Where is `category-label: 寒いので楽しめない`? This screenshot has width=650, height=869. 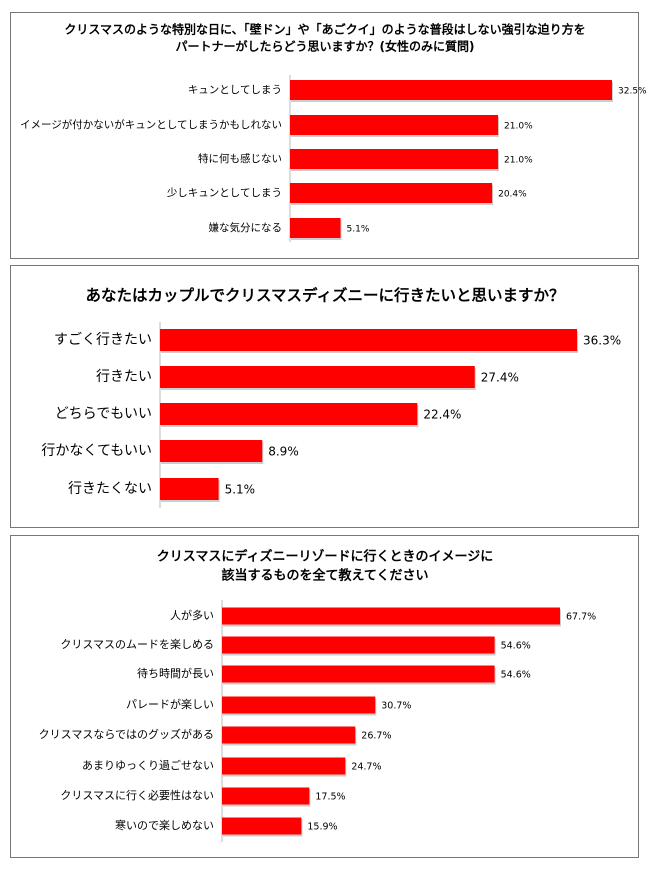 category-label: 寒いので楽しめない is located at coordinates (164, 825).